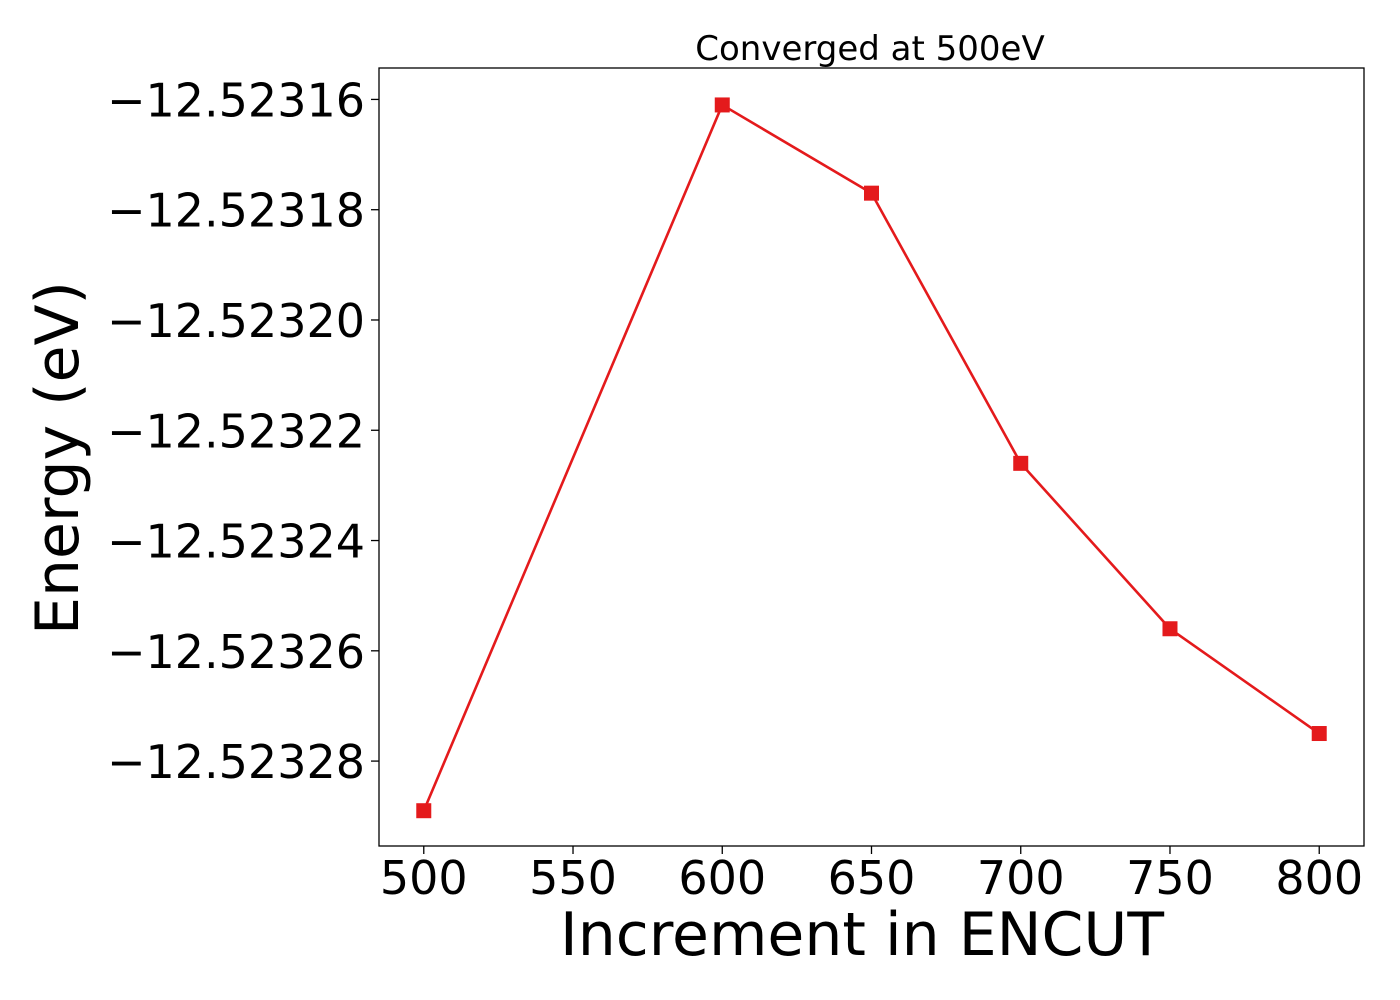  I want to click on y-tick-label: −12.52322, so click(236, 431).